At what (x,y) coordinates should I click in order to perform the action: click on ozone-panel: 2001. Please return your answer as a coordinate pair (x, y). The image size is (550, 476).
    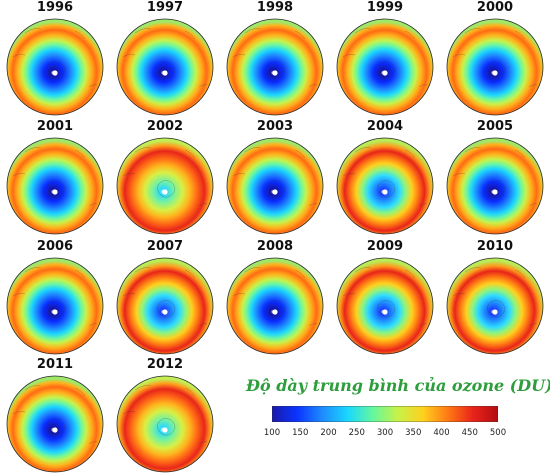
    Looking at the image, I should click on (55, 178).